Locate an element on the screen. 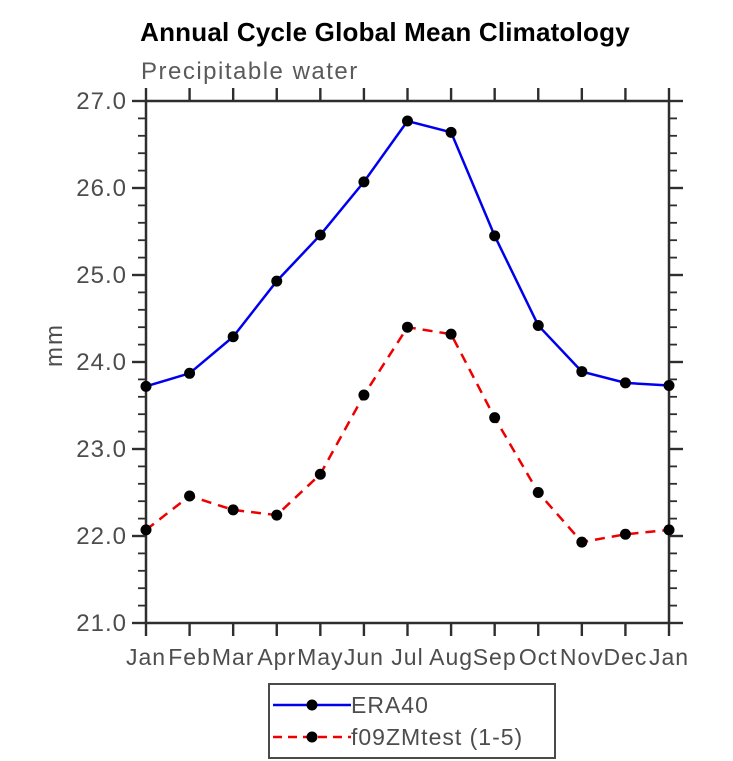 Image resolution: width=733 pixels, height=761 pixels. y-tick-label: 26.0 is located at coordinates (101, 188).